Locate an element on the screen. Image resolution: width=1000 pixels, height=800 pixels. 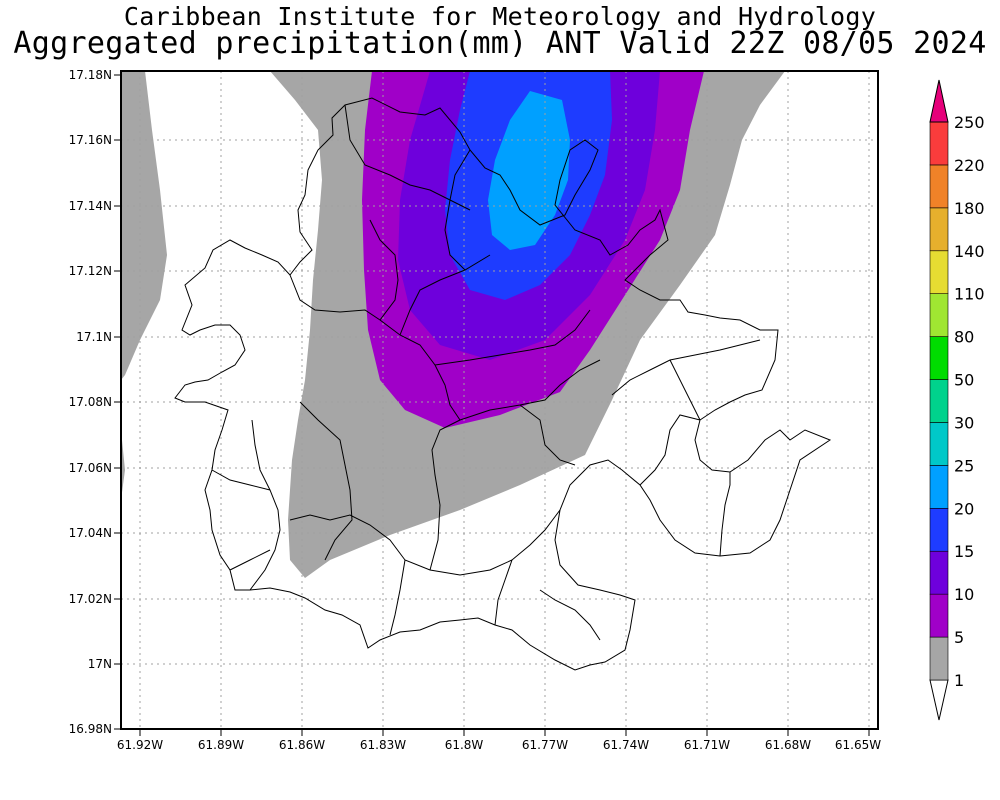
colorbar-min-arrow is located at coordinates (939, 700).